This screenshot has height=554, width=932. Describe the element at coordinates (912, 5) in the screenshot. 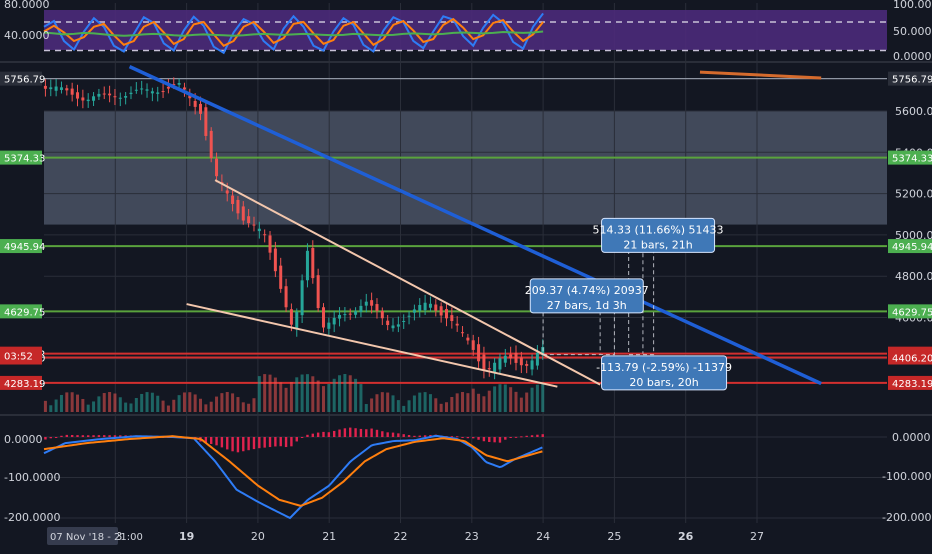

I see `stoch-right-tick-1: 100.0000` at that location.